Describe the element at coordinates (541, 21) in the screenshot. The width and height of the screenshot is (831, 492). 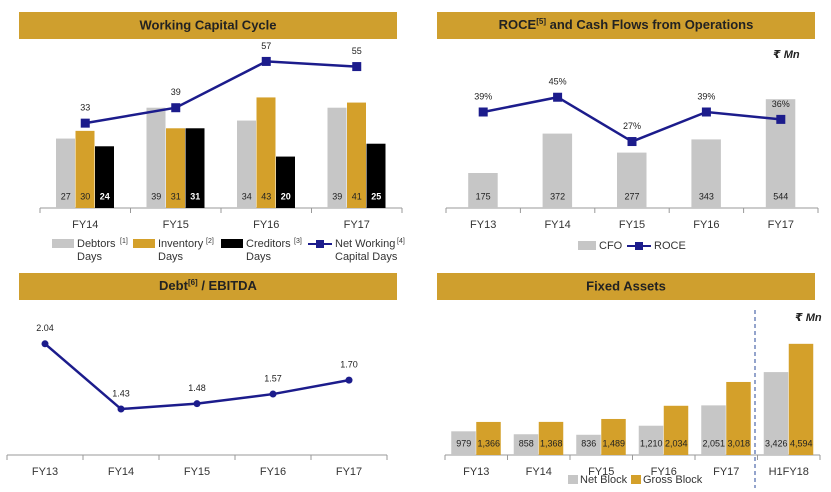
I see `title-note: [5]` at that location.